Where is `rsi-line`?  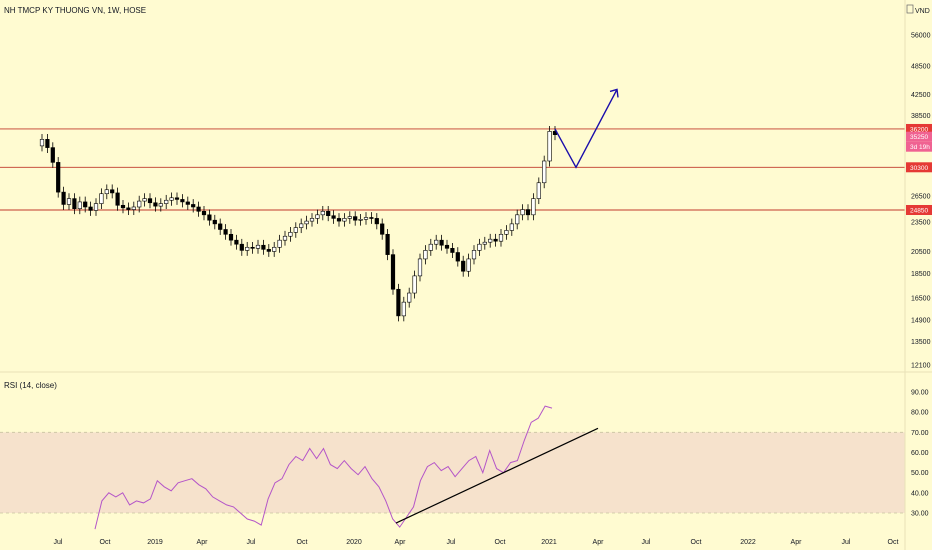 rsi-line is located at coordinates (323, 467).